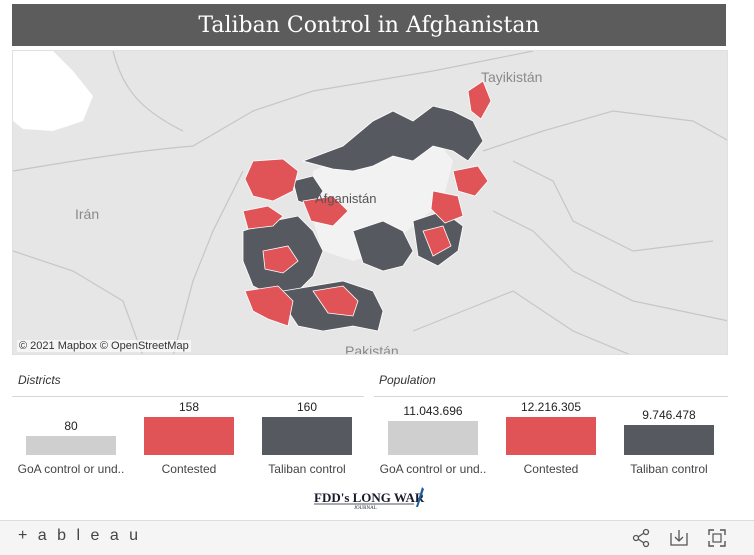 This screenshot has width=754, height=555. Describe the element at coordinates (669, 469) in the screenshot. I see `population-category-taliban: Taliban control` at that location.